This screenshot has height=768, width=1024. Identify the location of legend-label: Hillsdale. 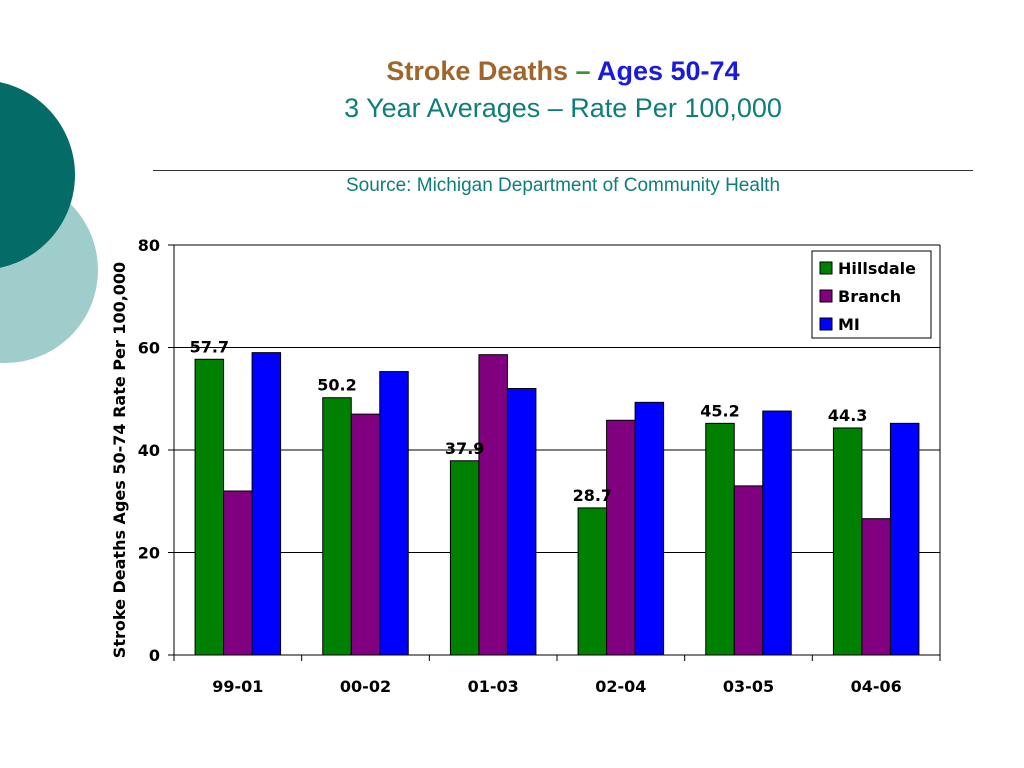
(877, 268).